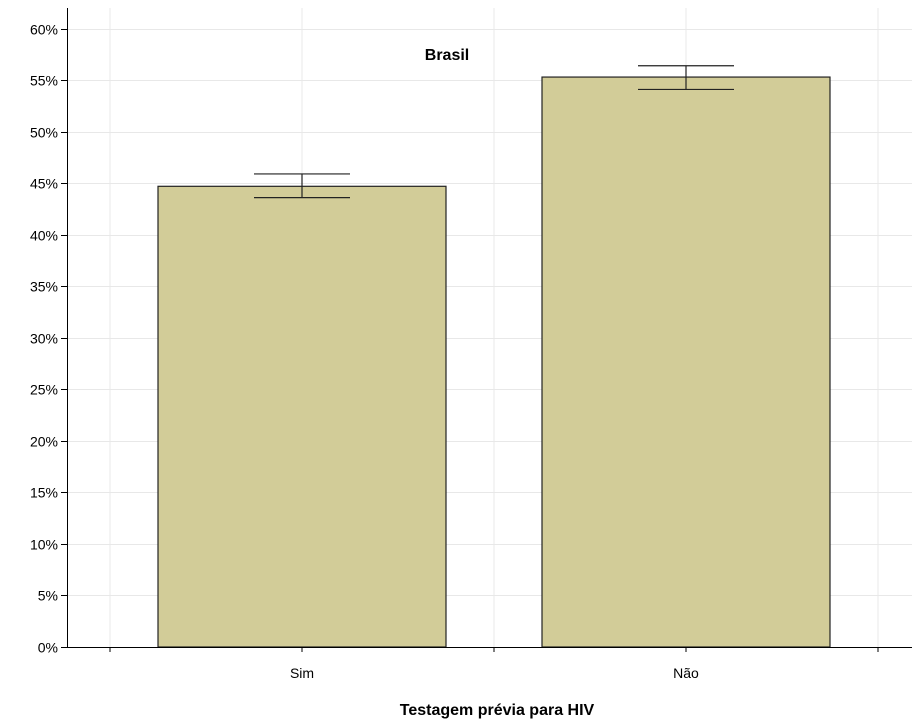 This screenshot has height=728, width=912. Describe the element at coordinates (494, 664) in the screenshot. I see `x-ticks: Sim Não` at that location.